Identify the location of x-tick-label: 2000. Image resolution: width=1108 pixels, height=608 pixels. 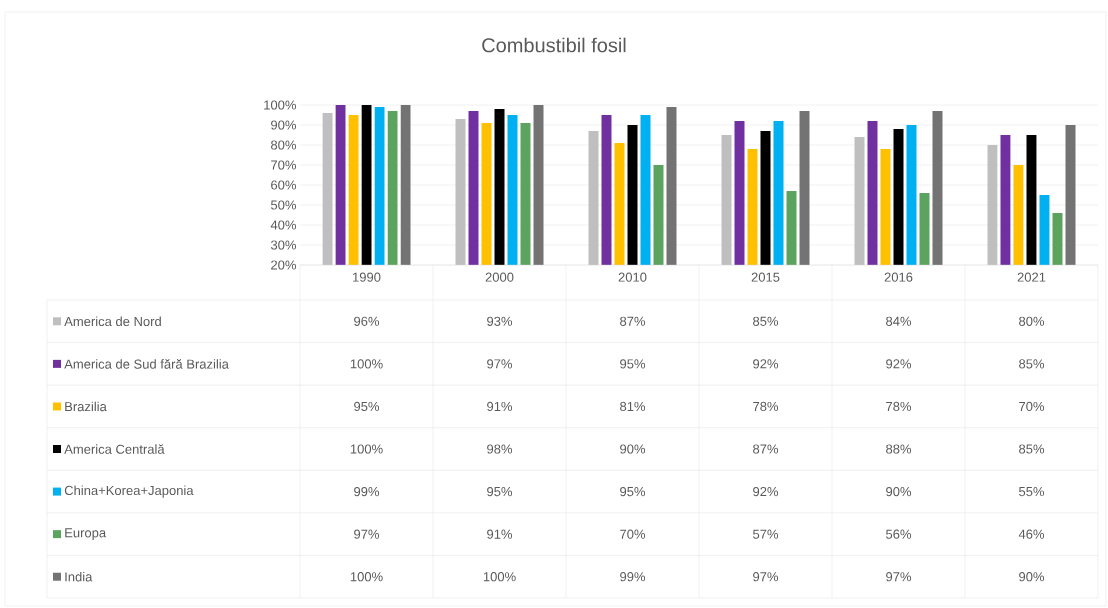
(499, 277).